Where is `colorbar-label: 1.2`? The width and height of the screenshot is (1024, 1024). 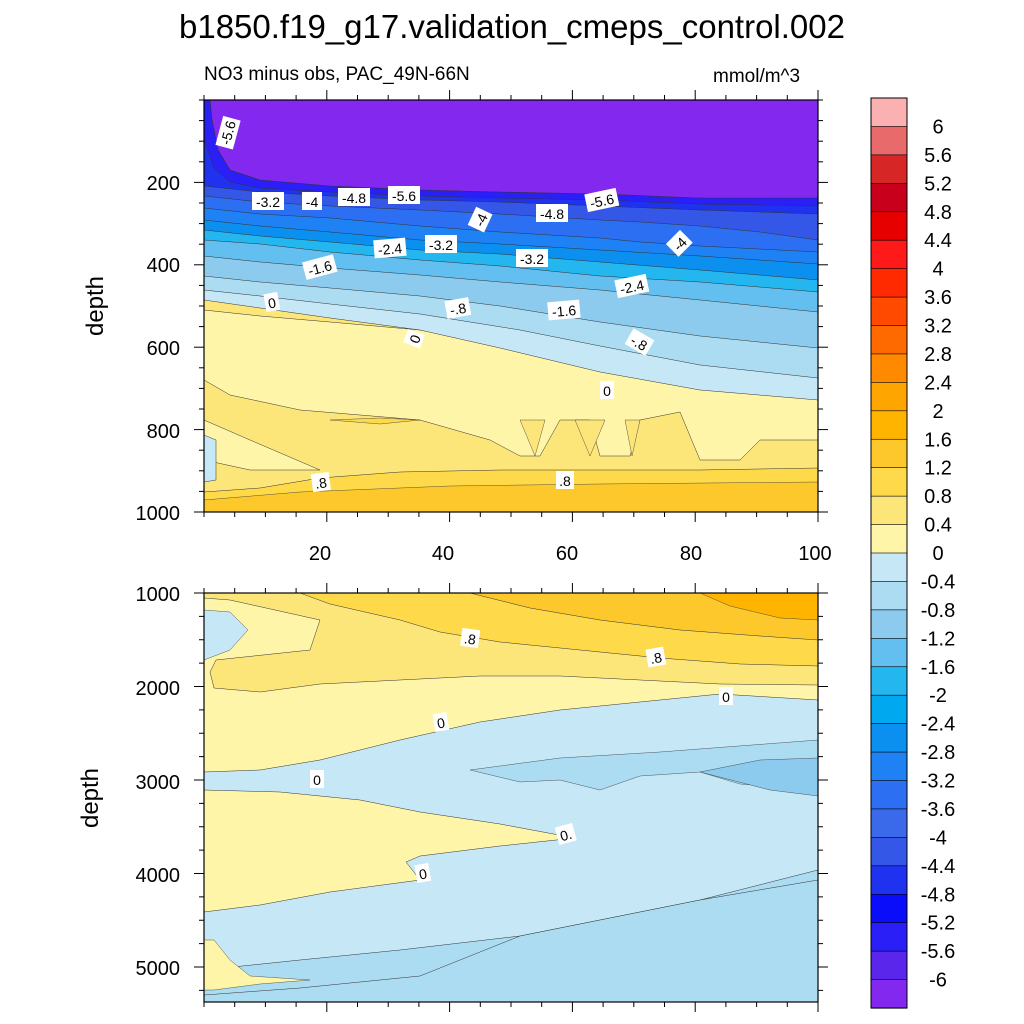 colorbar-label: 1.2 is located at coordinates (938, 469).